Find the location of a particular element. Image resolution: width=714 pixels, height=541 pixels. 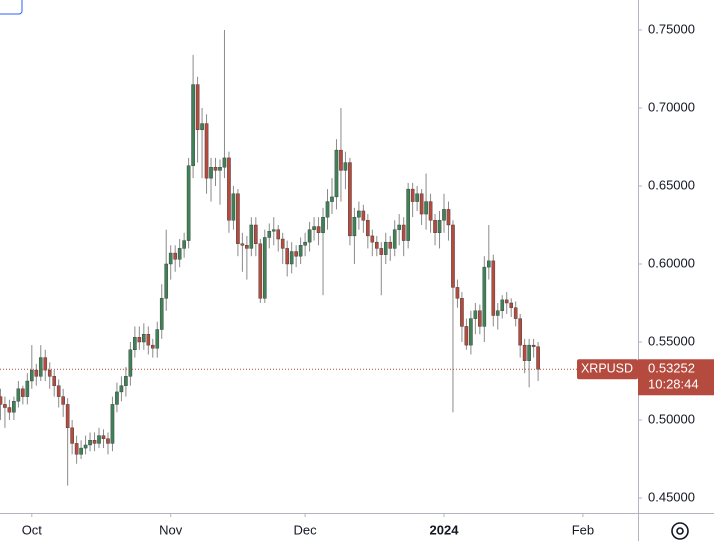

settings-core is located at coordinates (680, 531).